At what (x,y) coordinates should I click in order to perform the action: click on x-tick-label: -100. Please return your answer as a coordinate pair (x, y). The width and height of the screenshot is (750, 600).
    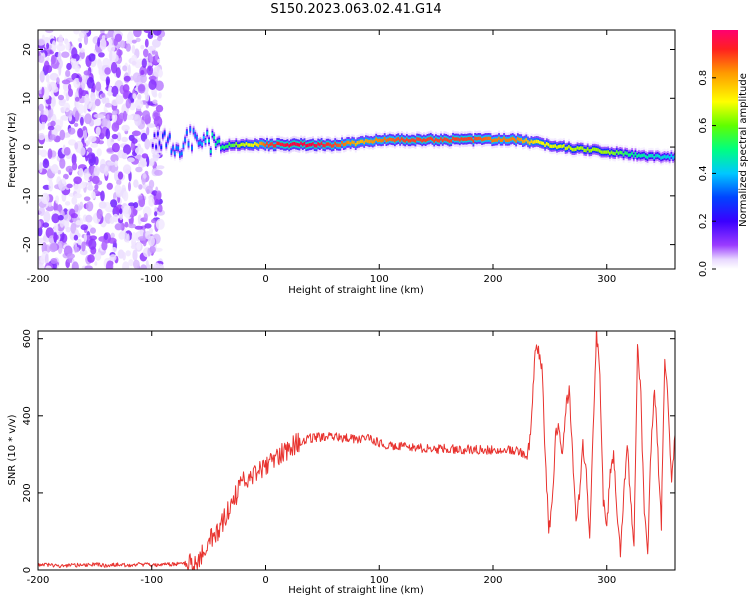
    Looking at the image, I should click on (151, 580).